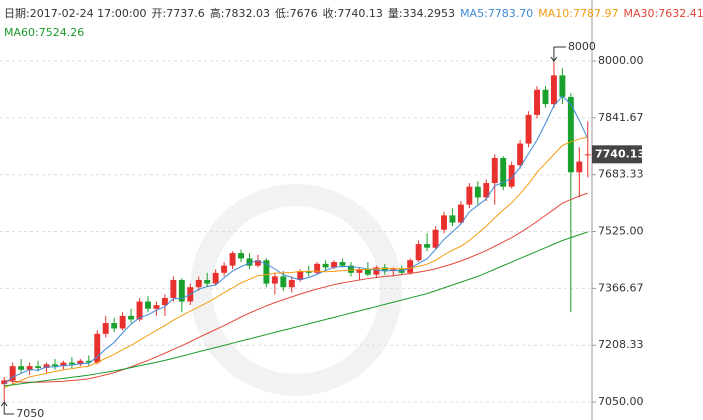  What do you see at coordinates (621, 401) in the screenshot?
I see `y-tick-label: 7050.00` at bounding box center [621, 401].